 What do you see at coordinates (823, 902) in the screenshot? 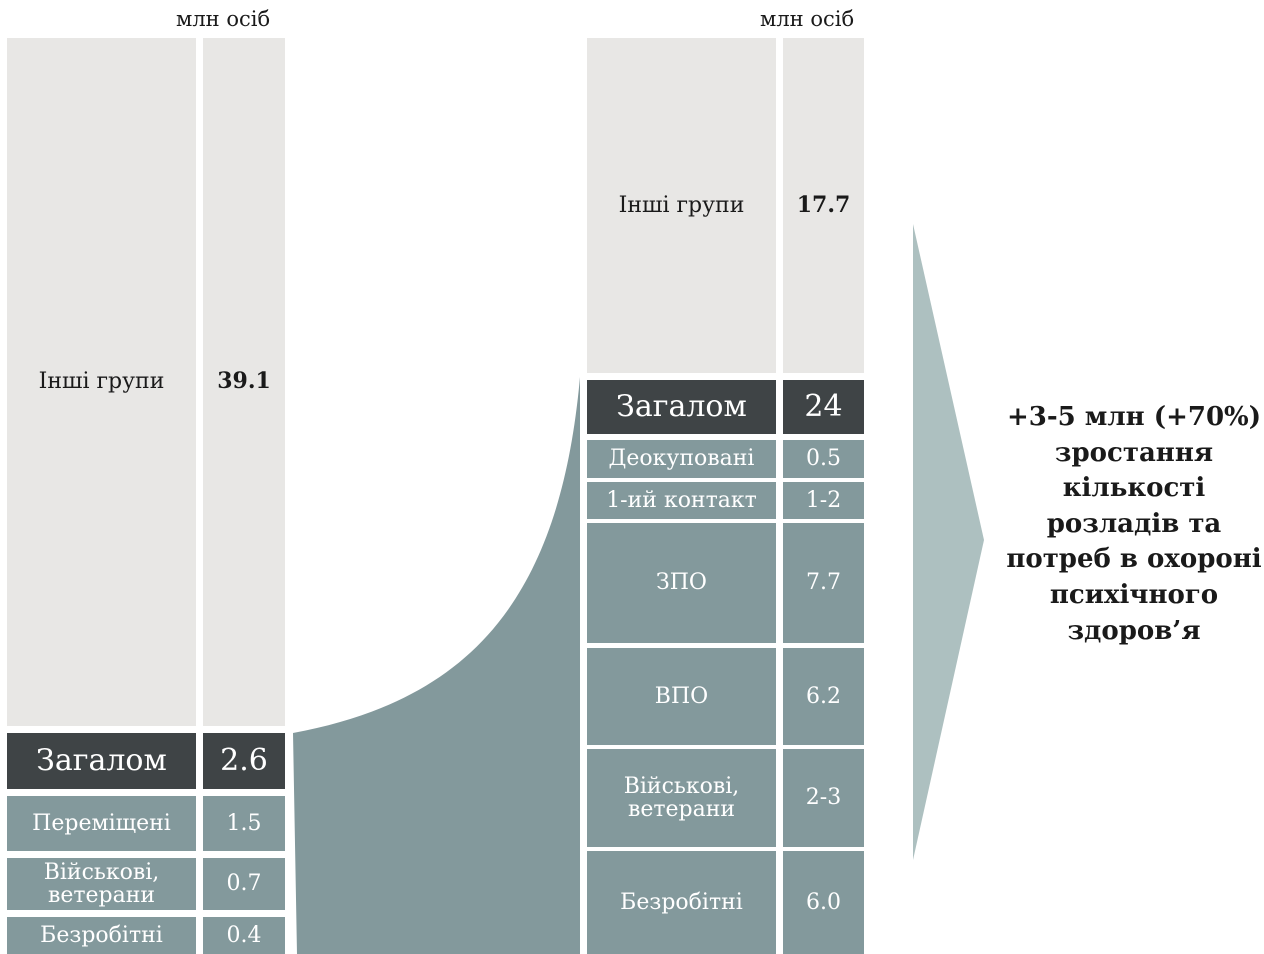
I see `right-row-value-unemployed: 6.0` at bounding box center [823, 902].